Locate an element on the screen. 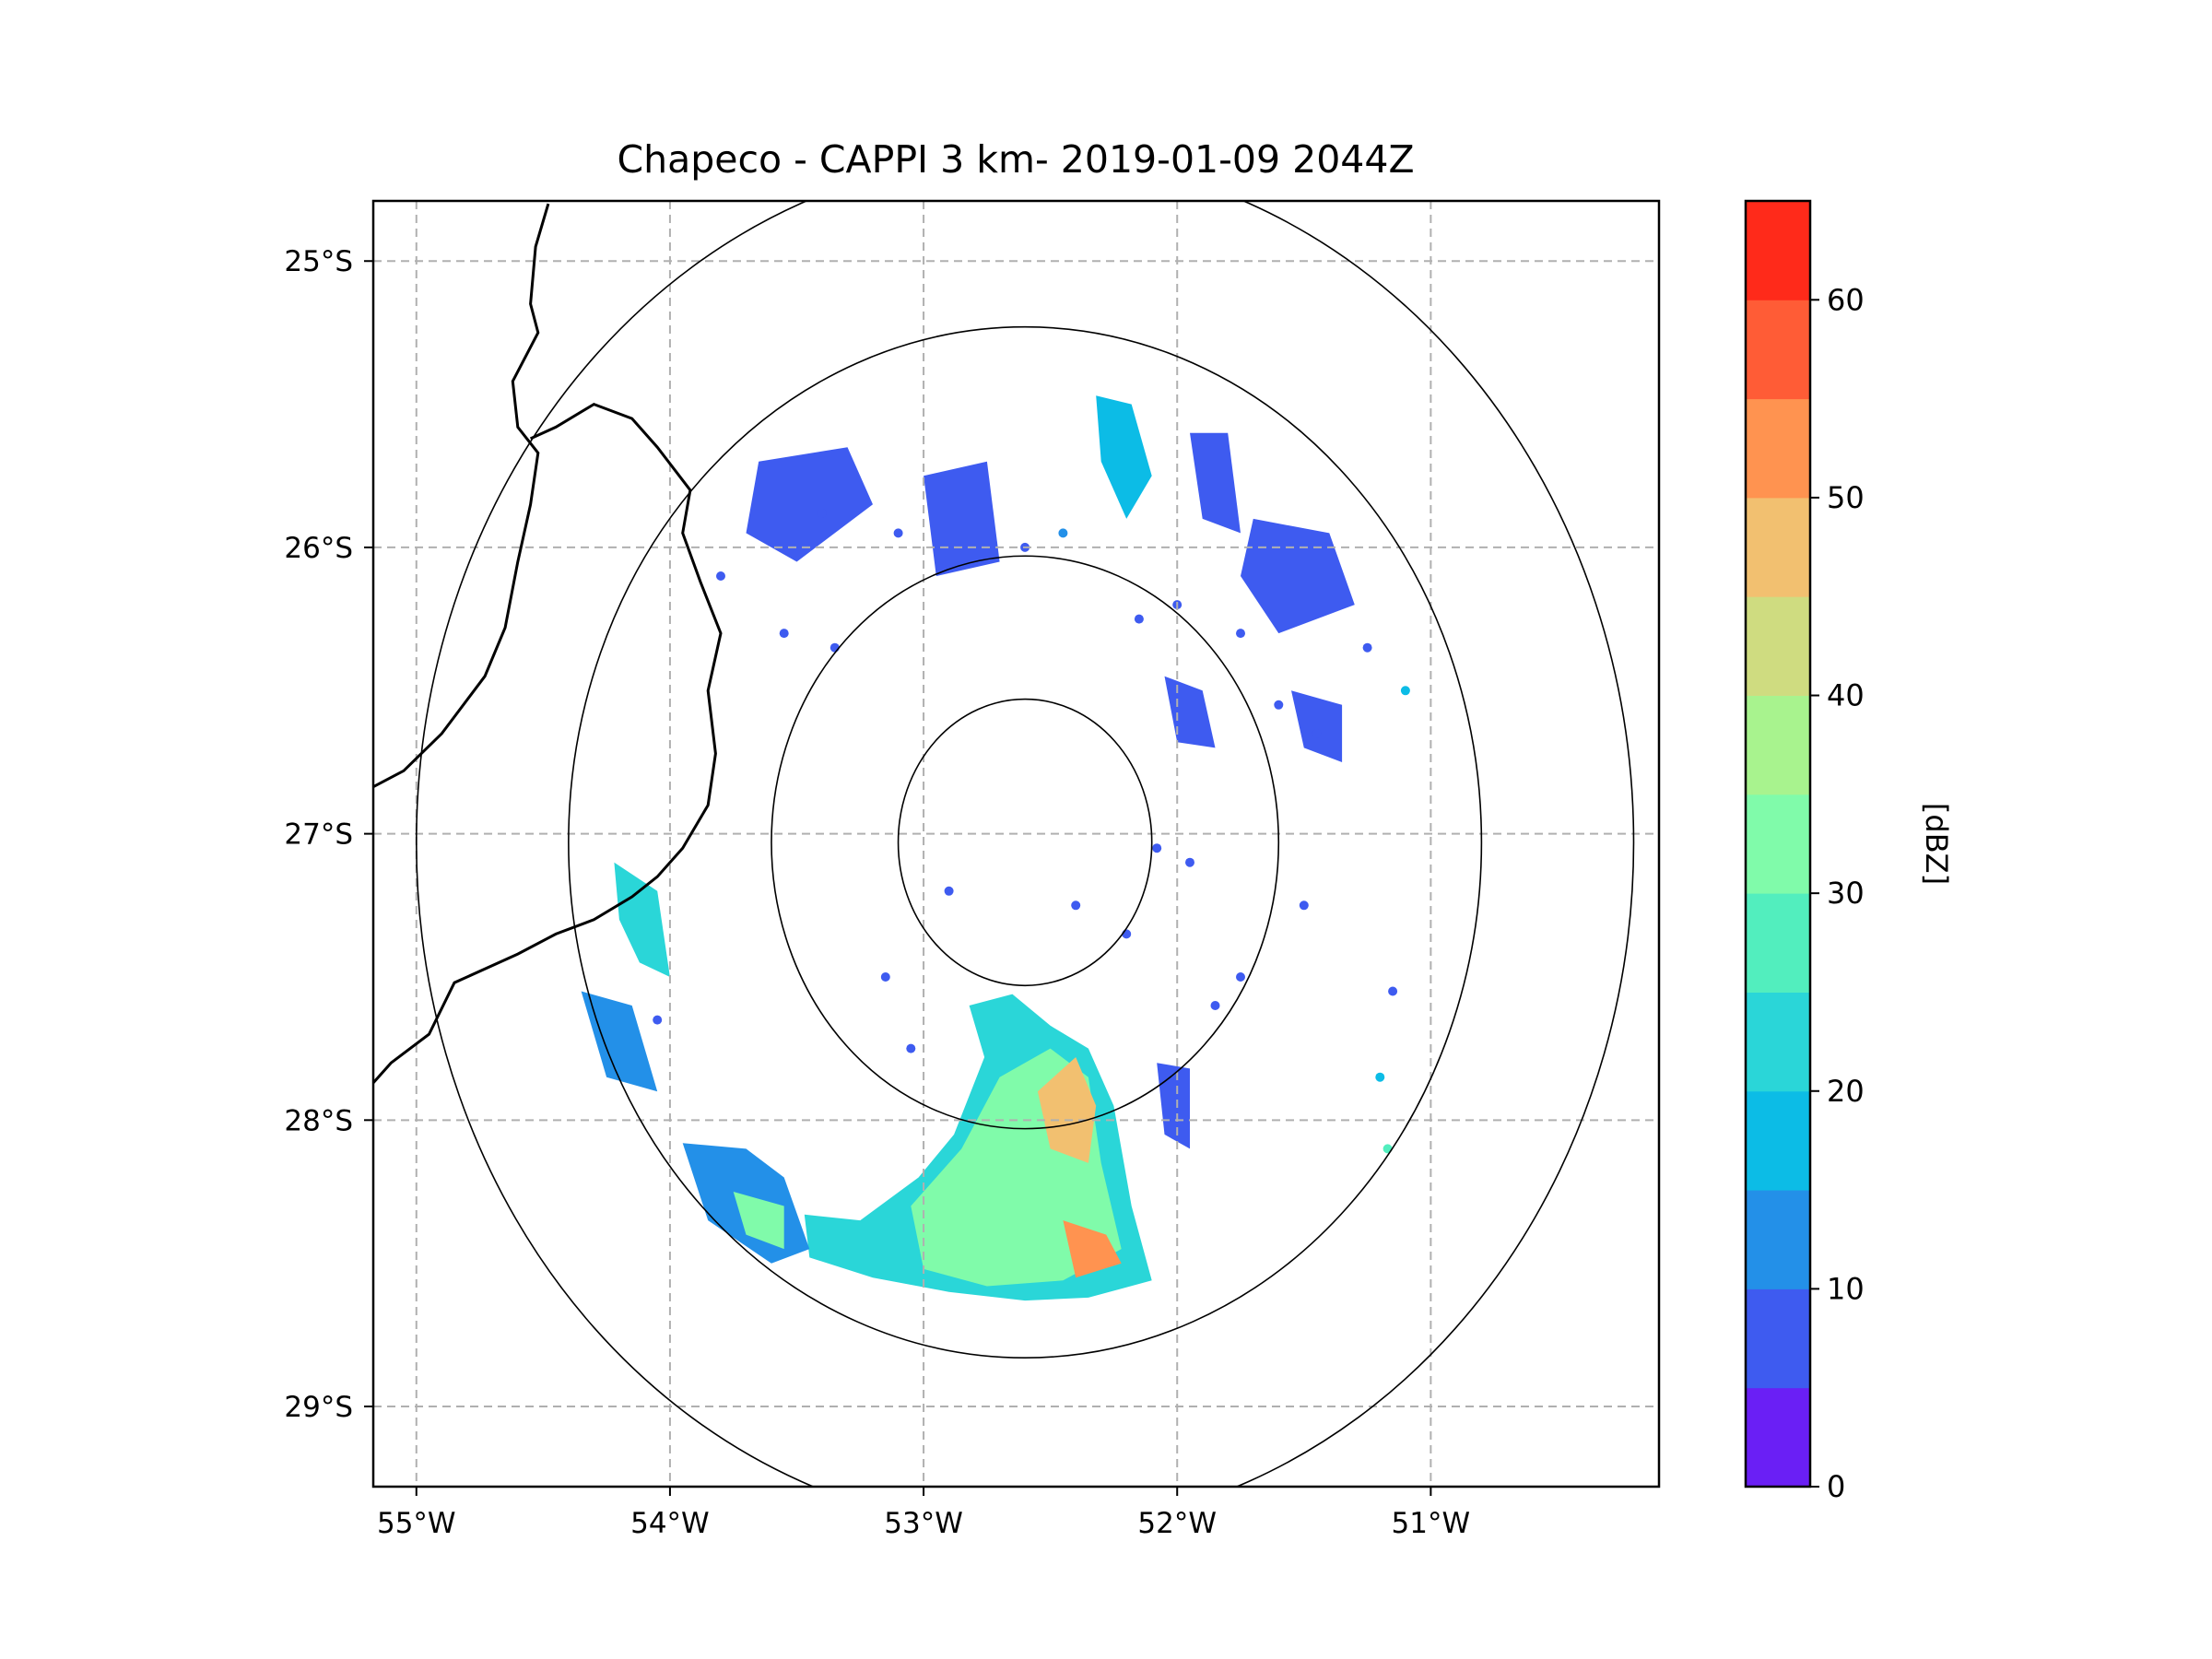  x-tick-label: 51°W is located at coordinates (1431, 1523).